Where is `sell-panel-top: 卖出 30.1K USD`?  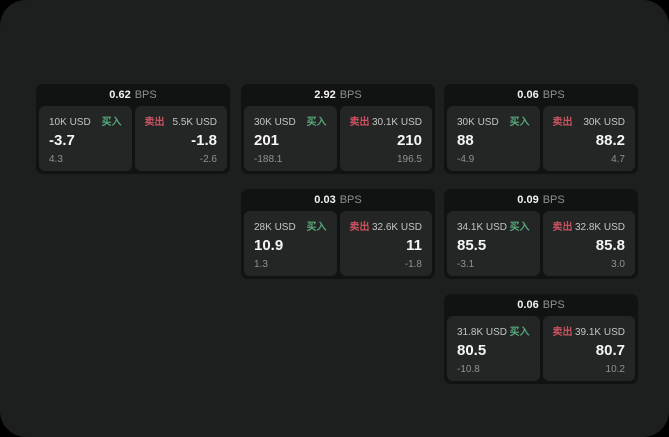 sell-panel-top: 卖出 30.1K USD is located at coordinates (386, 120).